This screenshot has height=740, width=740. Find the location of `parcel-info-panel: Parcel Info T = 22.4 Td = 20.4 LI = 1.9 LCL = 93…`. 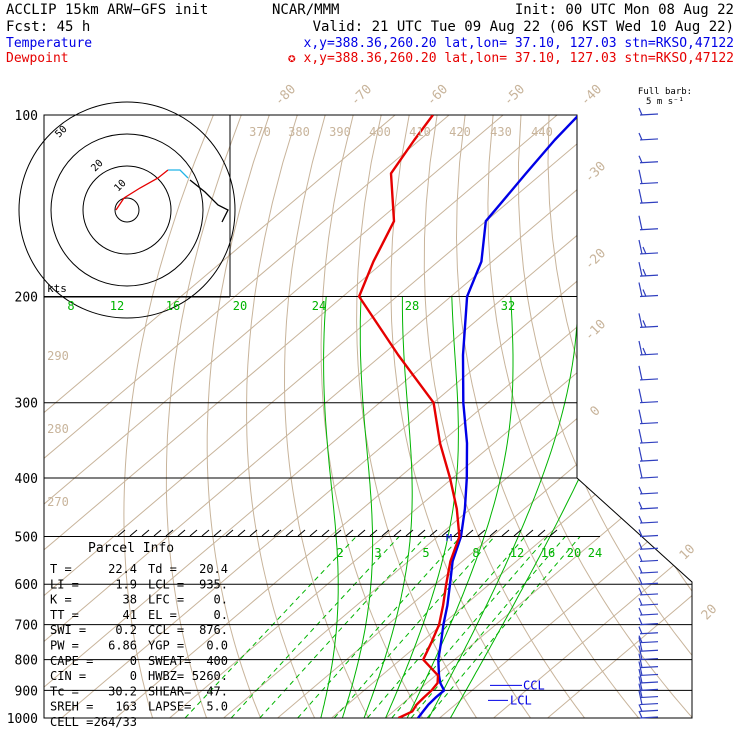

parcel-info-panel: Parcel Info T = 22.4 Td = 20.4 LI = 1.9 LCL = 93… is located at coordinates (139, 635).